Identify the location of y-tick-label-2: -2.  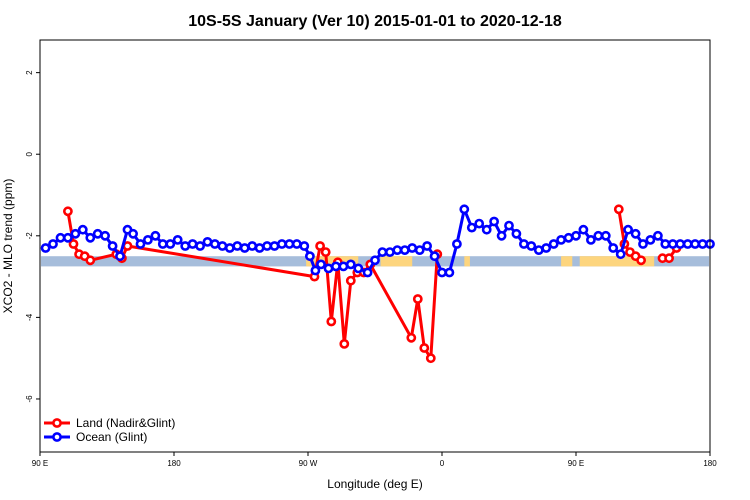
(29, 236).